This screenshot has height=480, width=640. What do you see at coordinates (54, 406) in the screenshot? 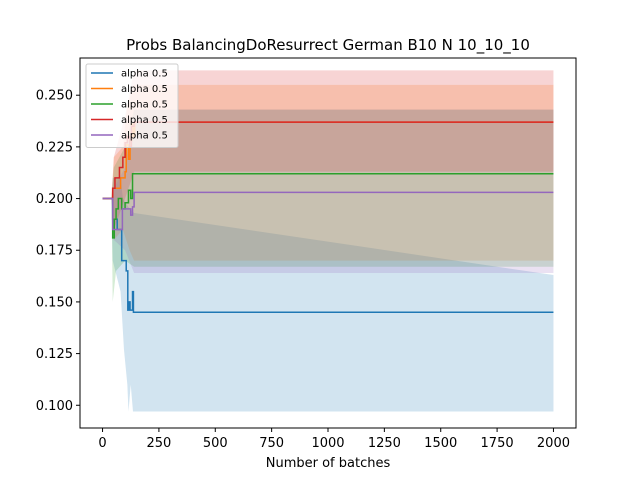
I see `y-tick-label: 0.100` at bounding box center [54, 406].